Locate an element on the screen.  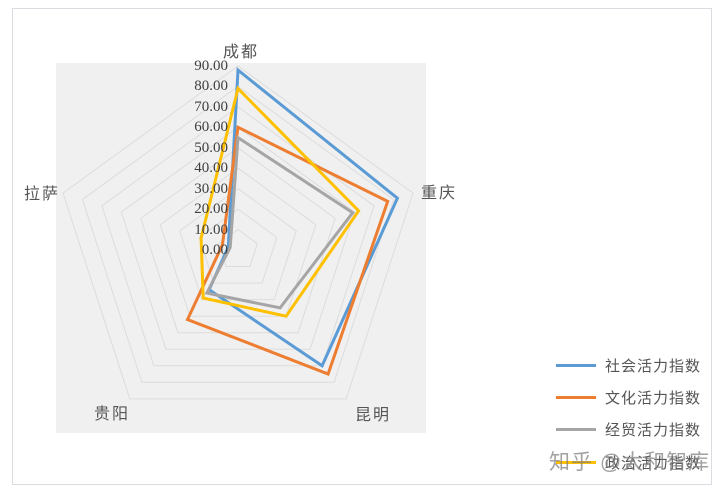
legend-label: 政治活力指数 is located at coordinates (653, 463).